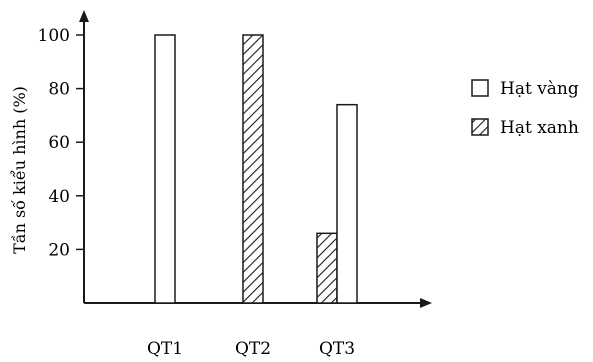  I want to click on category-labels: QT1 QT2 QT3, so click(251, 349).